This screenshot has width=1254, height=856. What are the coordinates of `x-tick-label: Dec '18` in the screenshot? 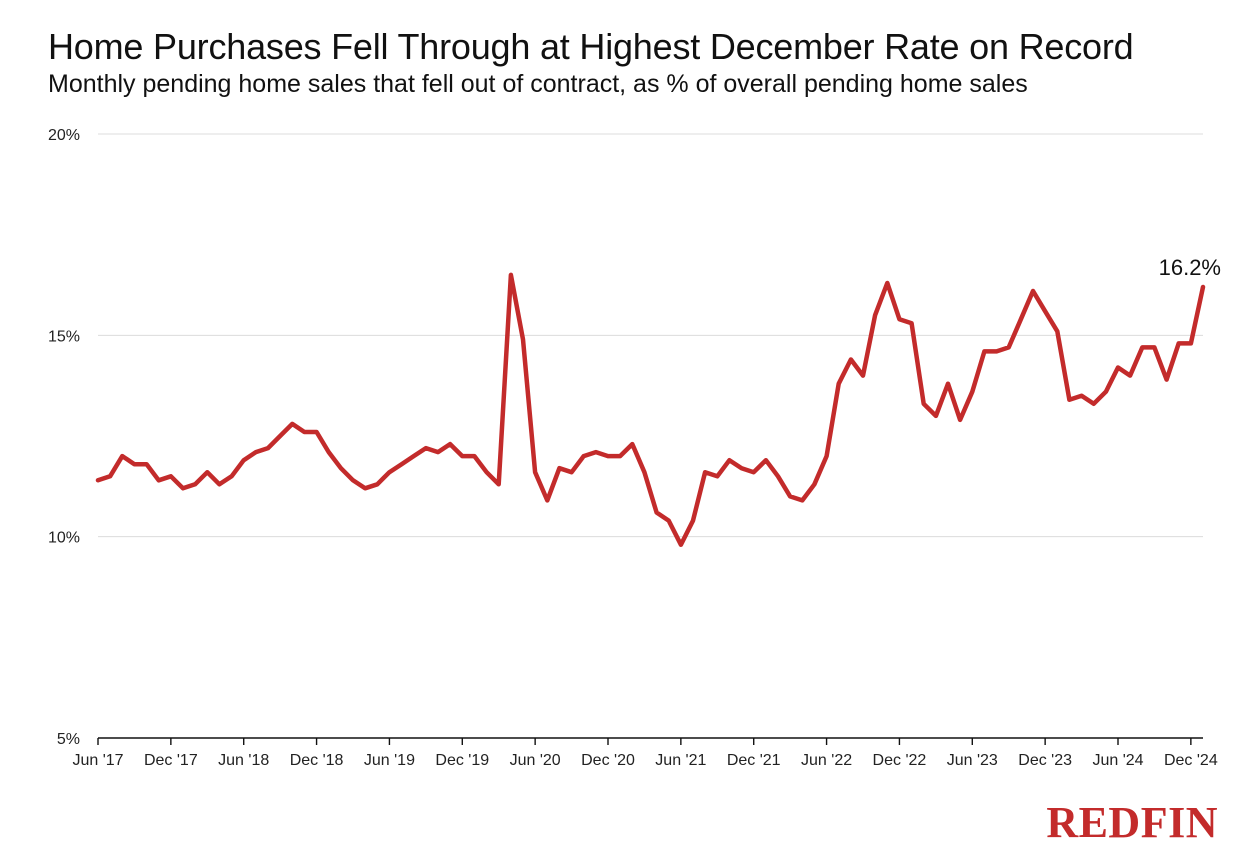 It's located at (317, 760).